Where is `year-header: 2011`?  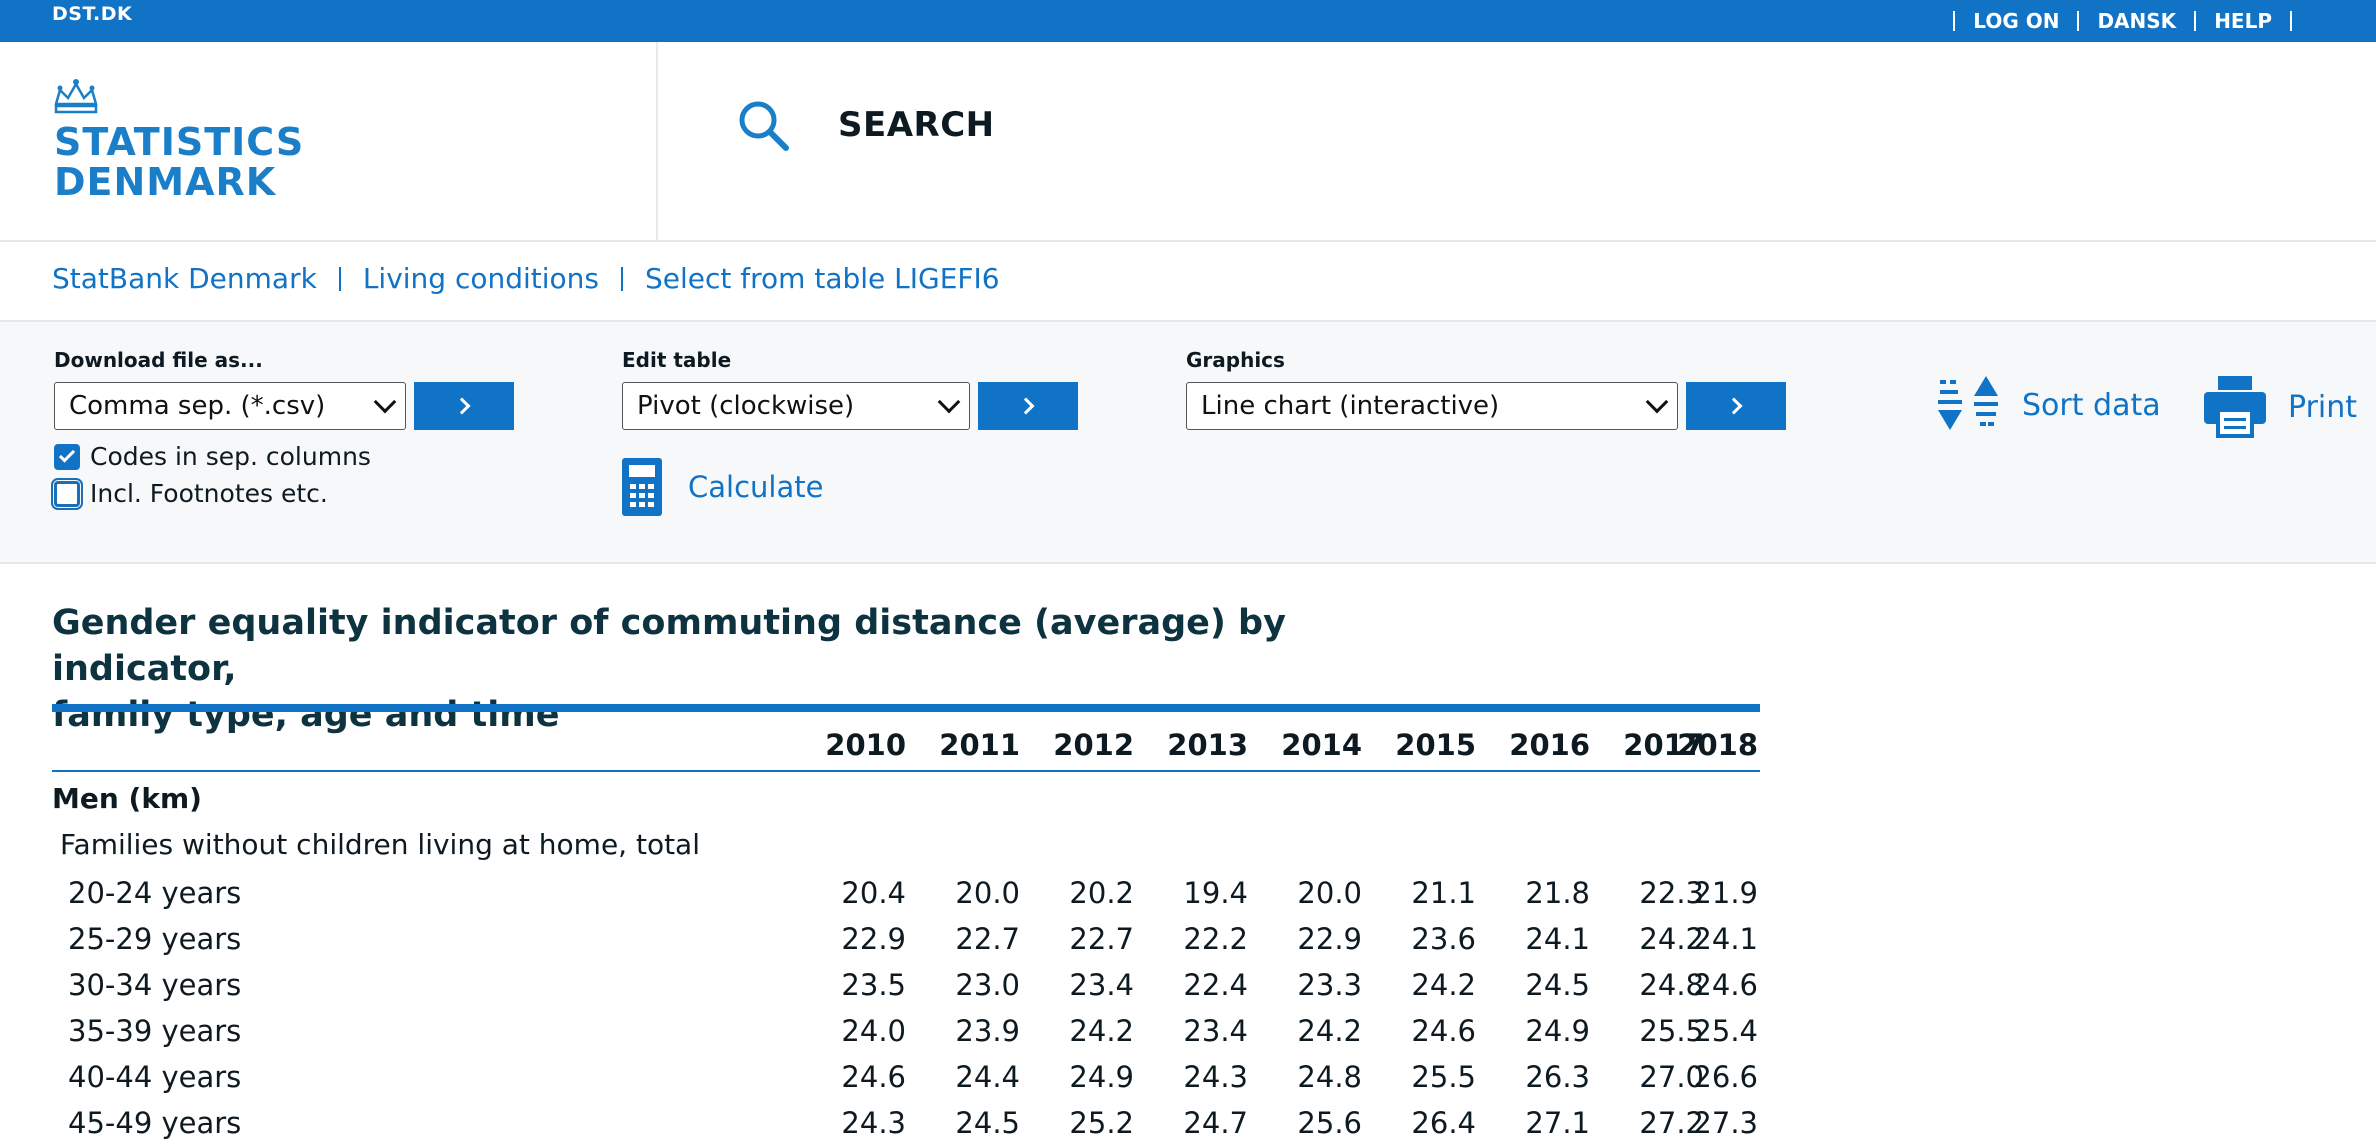 year-header: 2011 is located at coordinates (979, 745).